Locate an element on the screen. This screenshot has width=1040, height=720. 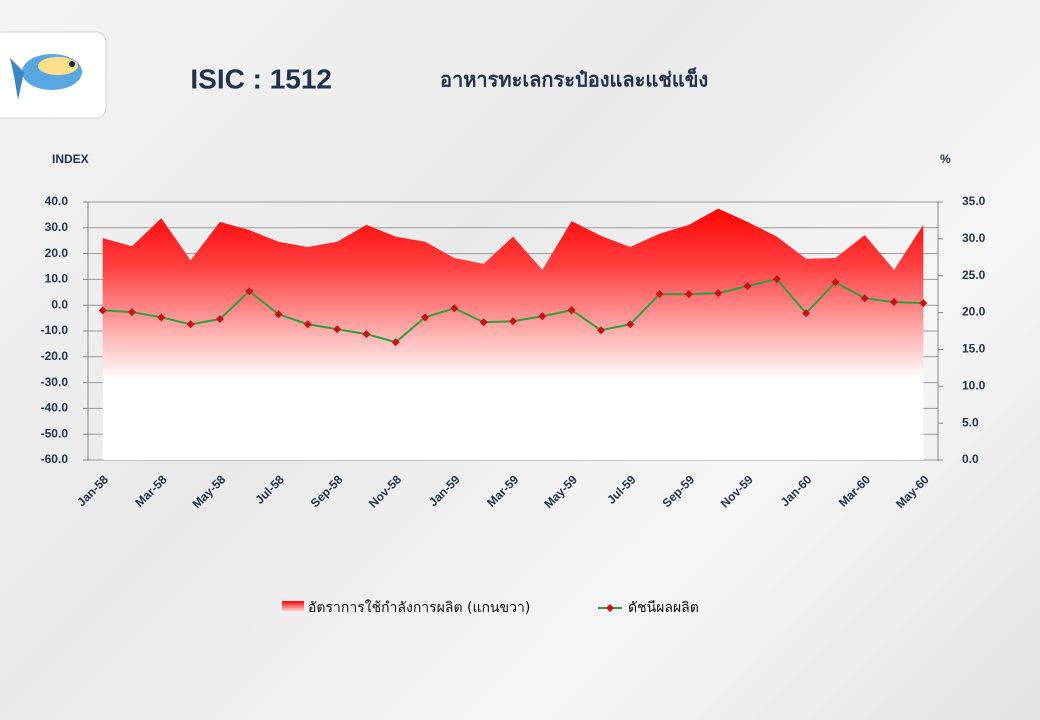
y2-tick-label: 15.0 is located at coordinates (974, 349).